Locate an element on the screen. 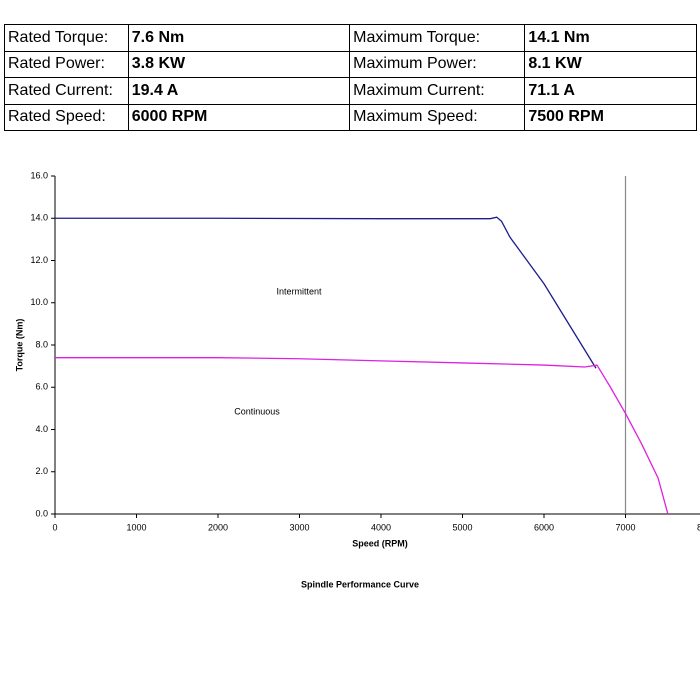  x-tick-label: 6000 is located at coordinates (544, 527).